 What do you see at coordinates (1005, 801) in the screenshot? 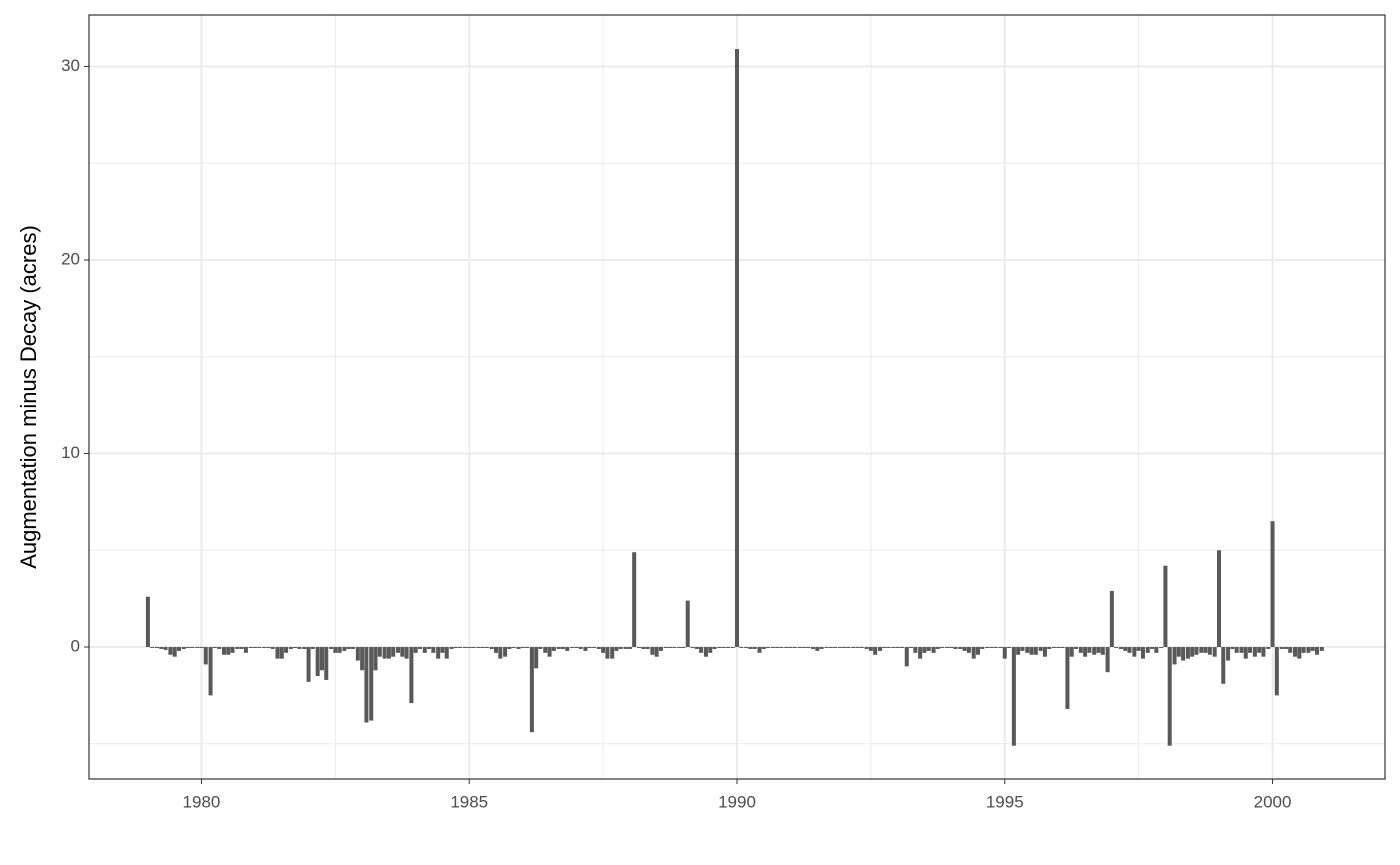
I see `x-tick-label: 1995` at bounding box center [1005, 801].